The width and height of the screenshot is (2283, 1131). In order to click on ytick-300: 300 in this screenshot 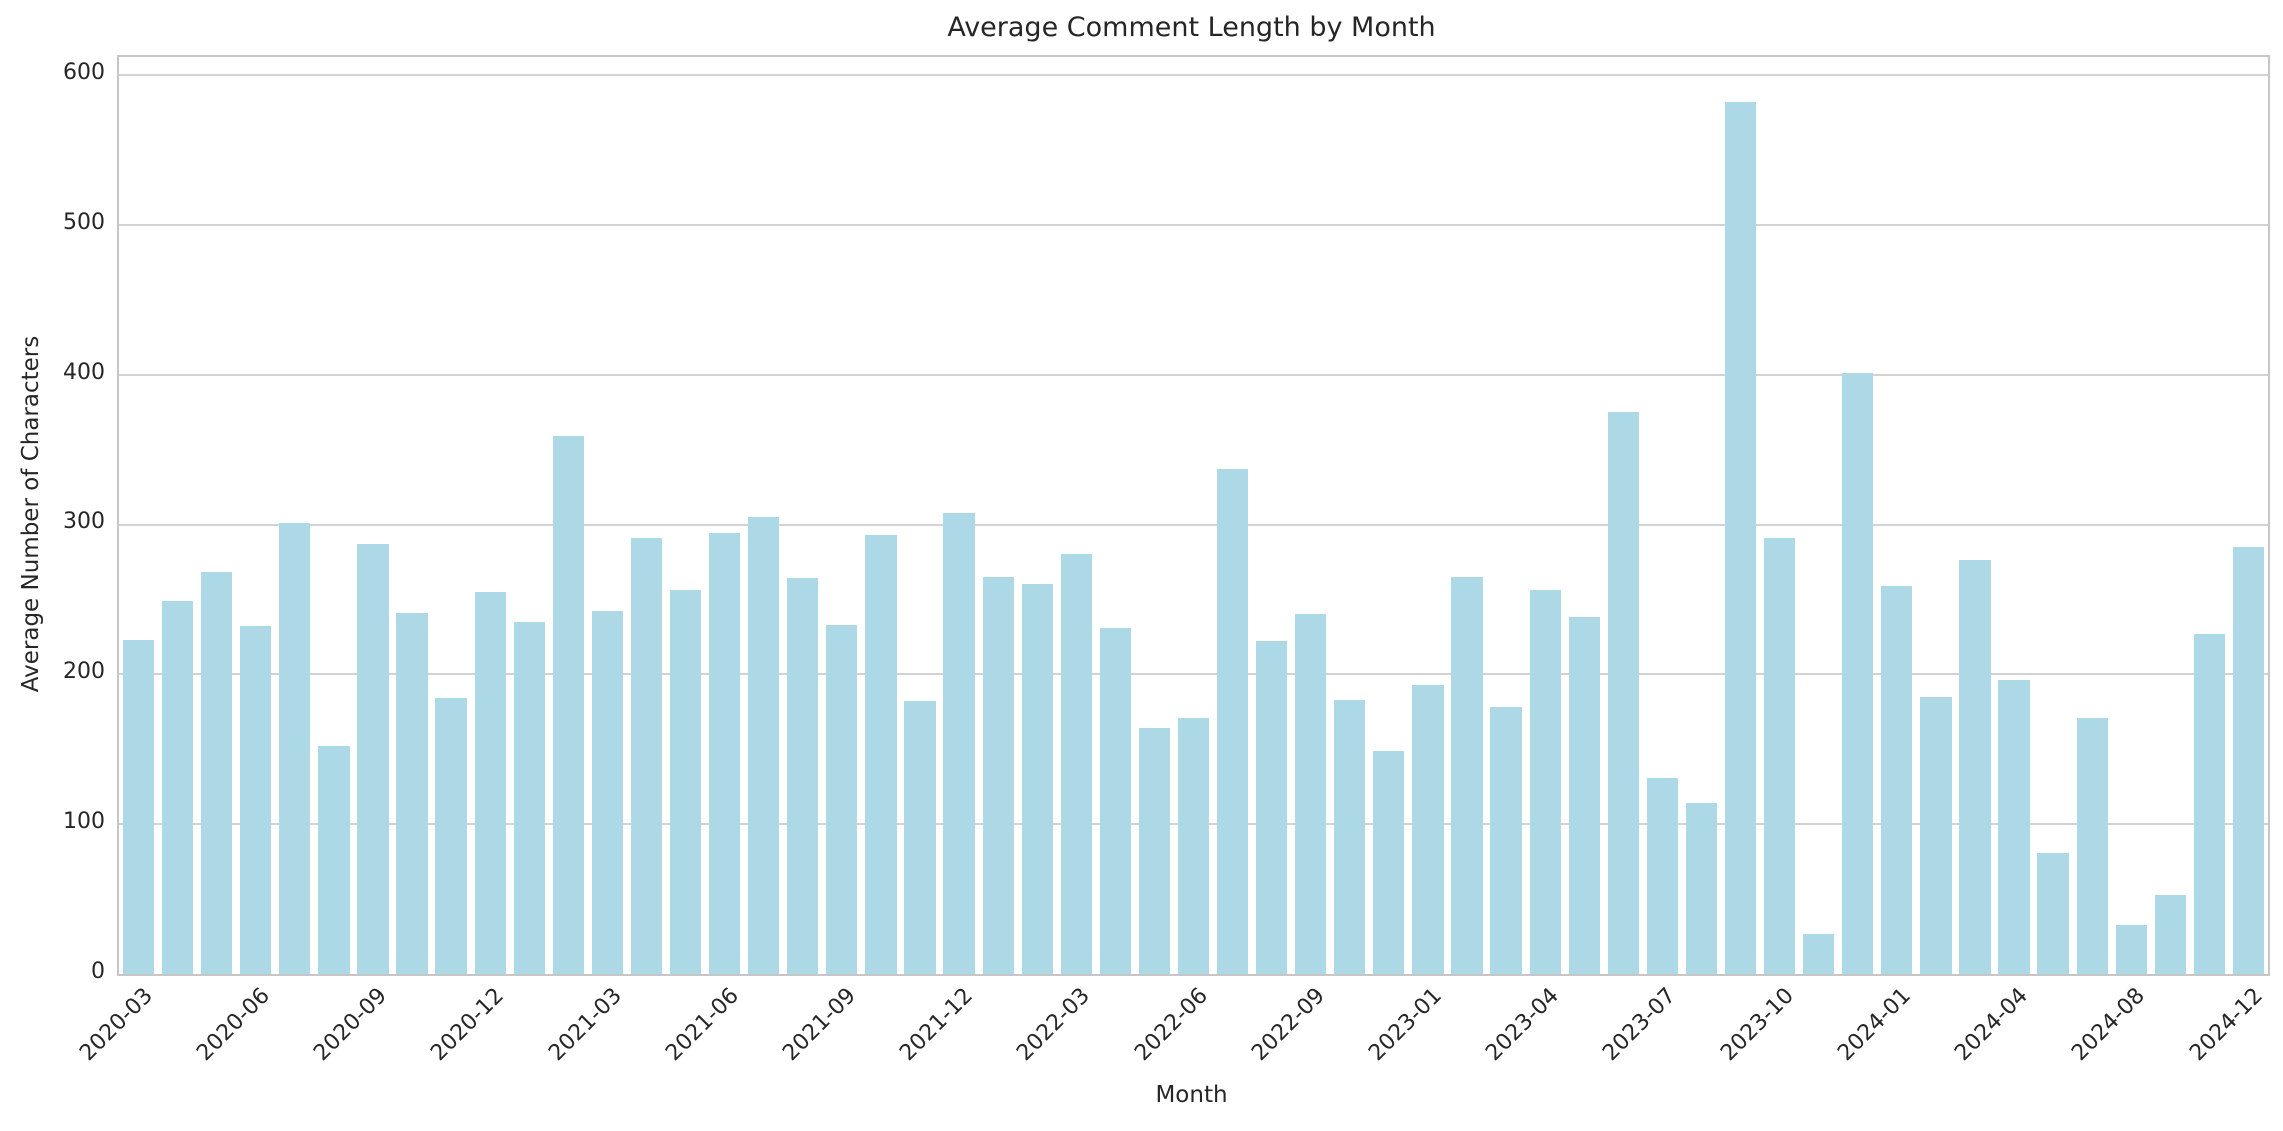, I will do `click(84, 522)`.